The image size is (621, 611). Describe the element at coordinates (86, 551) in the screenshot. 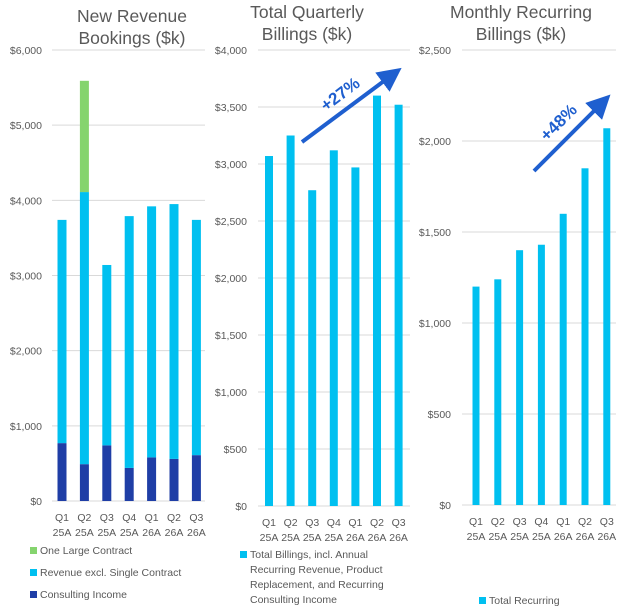

I see `legend-label: One Large Contract` at that location.